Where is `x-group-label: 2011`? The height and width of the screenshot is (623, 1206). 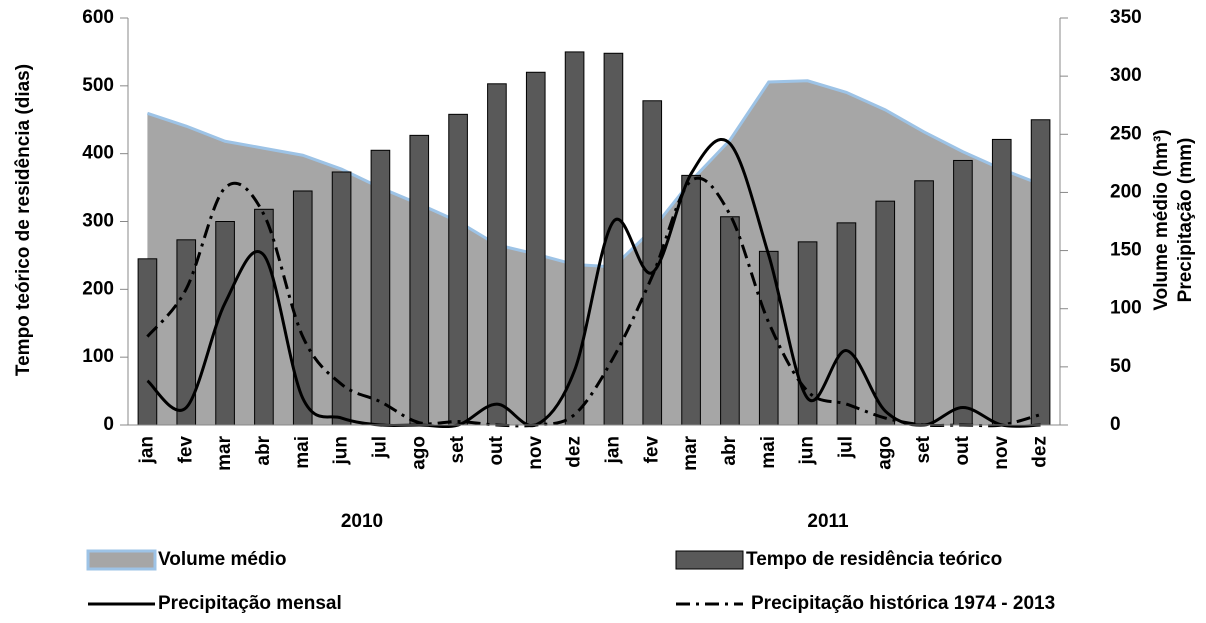
x-group-label: 2011 is located at coordinates (828, 521).